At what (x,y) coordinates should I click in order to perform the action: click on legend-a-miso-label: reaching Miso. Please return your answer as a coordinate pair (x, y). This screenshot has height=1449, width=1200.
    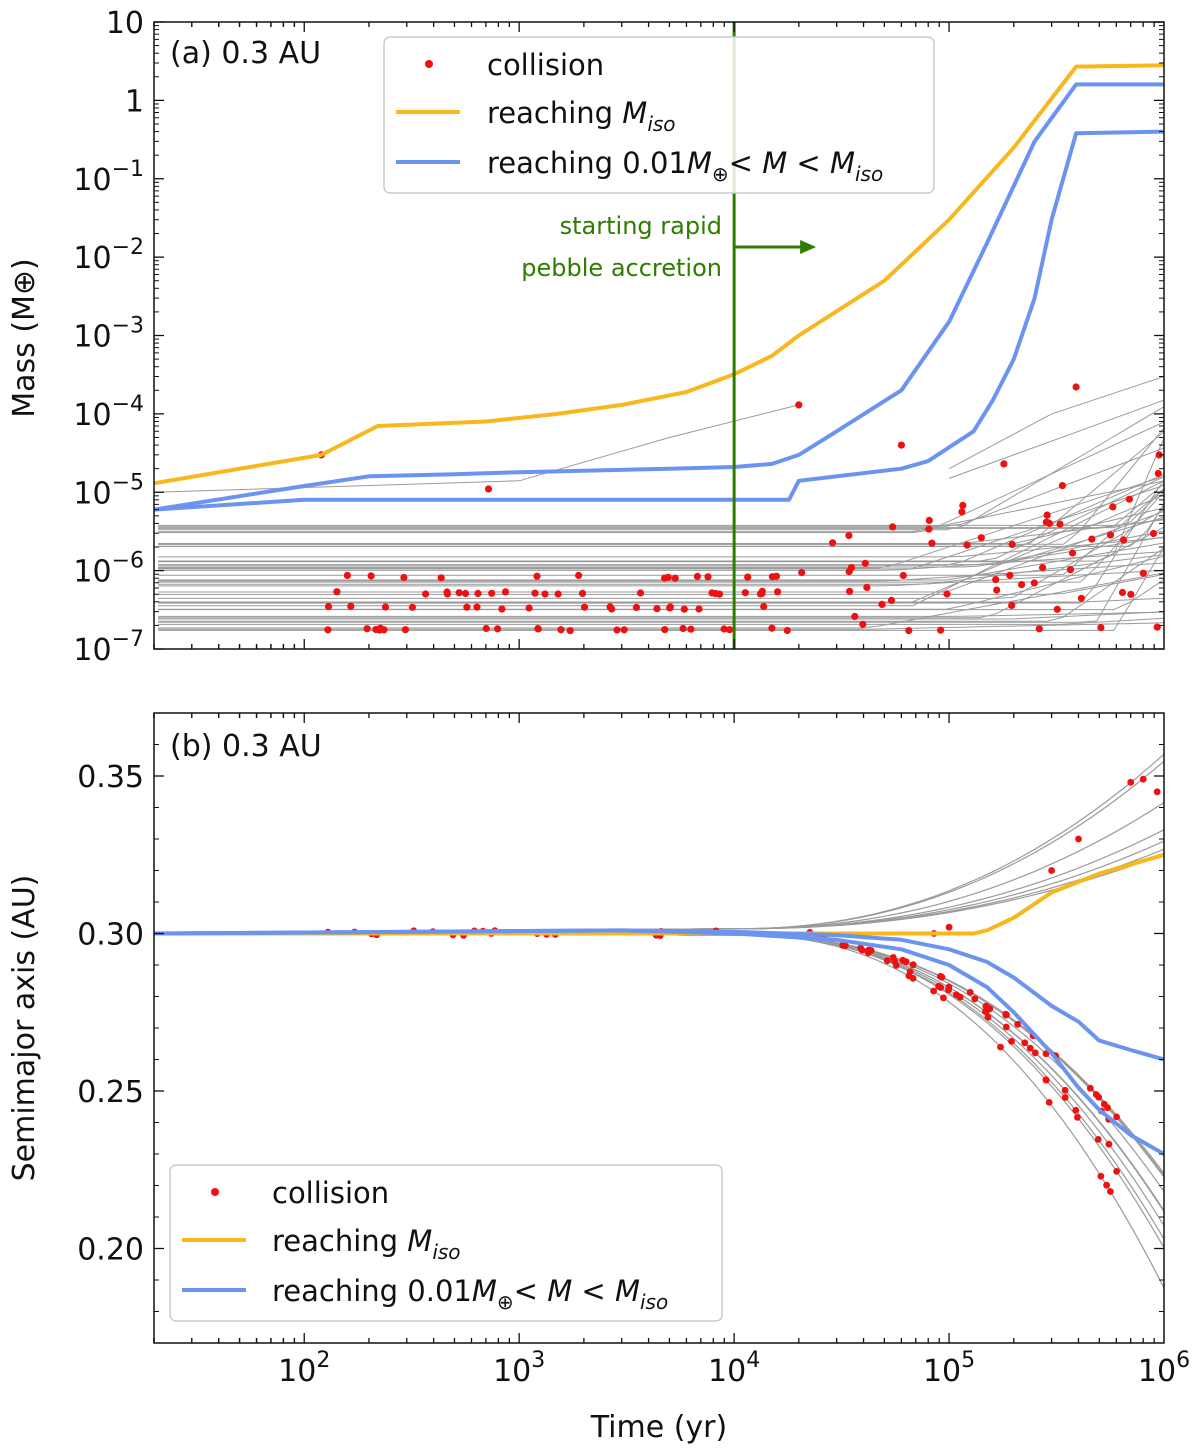
    Looking at the image, I should click on (581, 116).